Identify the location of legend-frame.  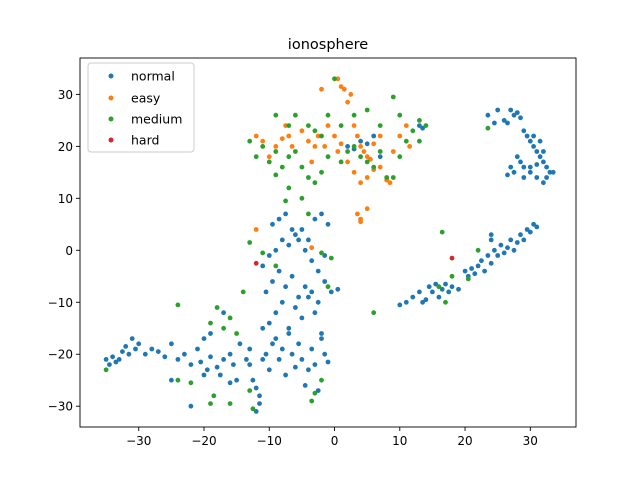
(141, 107).